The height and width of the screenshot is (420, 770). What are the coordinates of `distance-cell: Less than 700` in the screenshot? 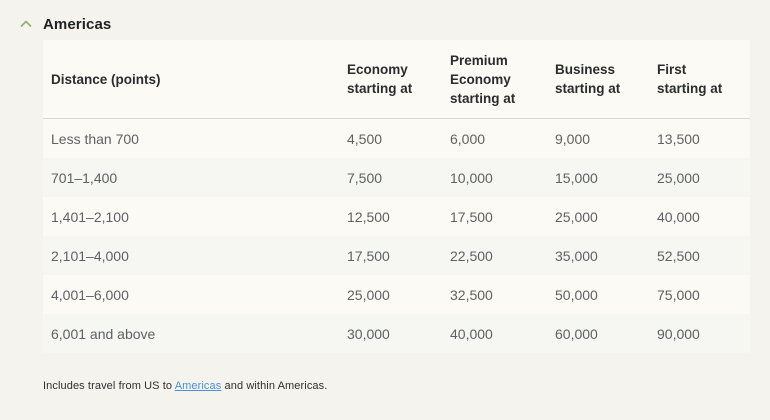 It's located at (95, 138).